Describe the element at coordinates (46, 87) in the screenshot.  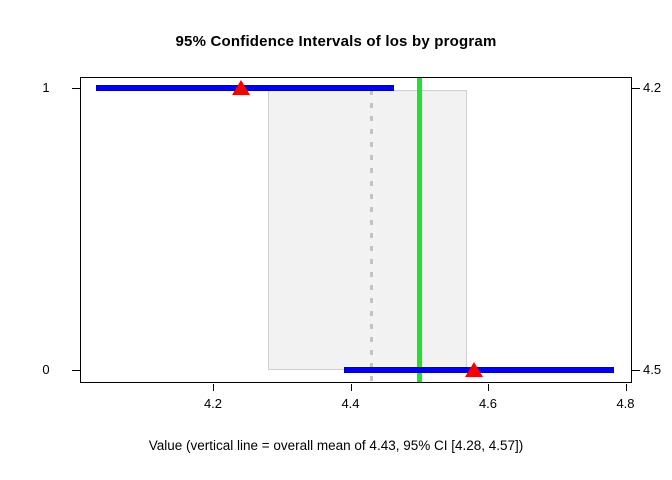
I see `y-tick-label: 1` at that location.